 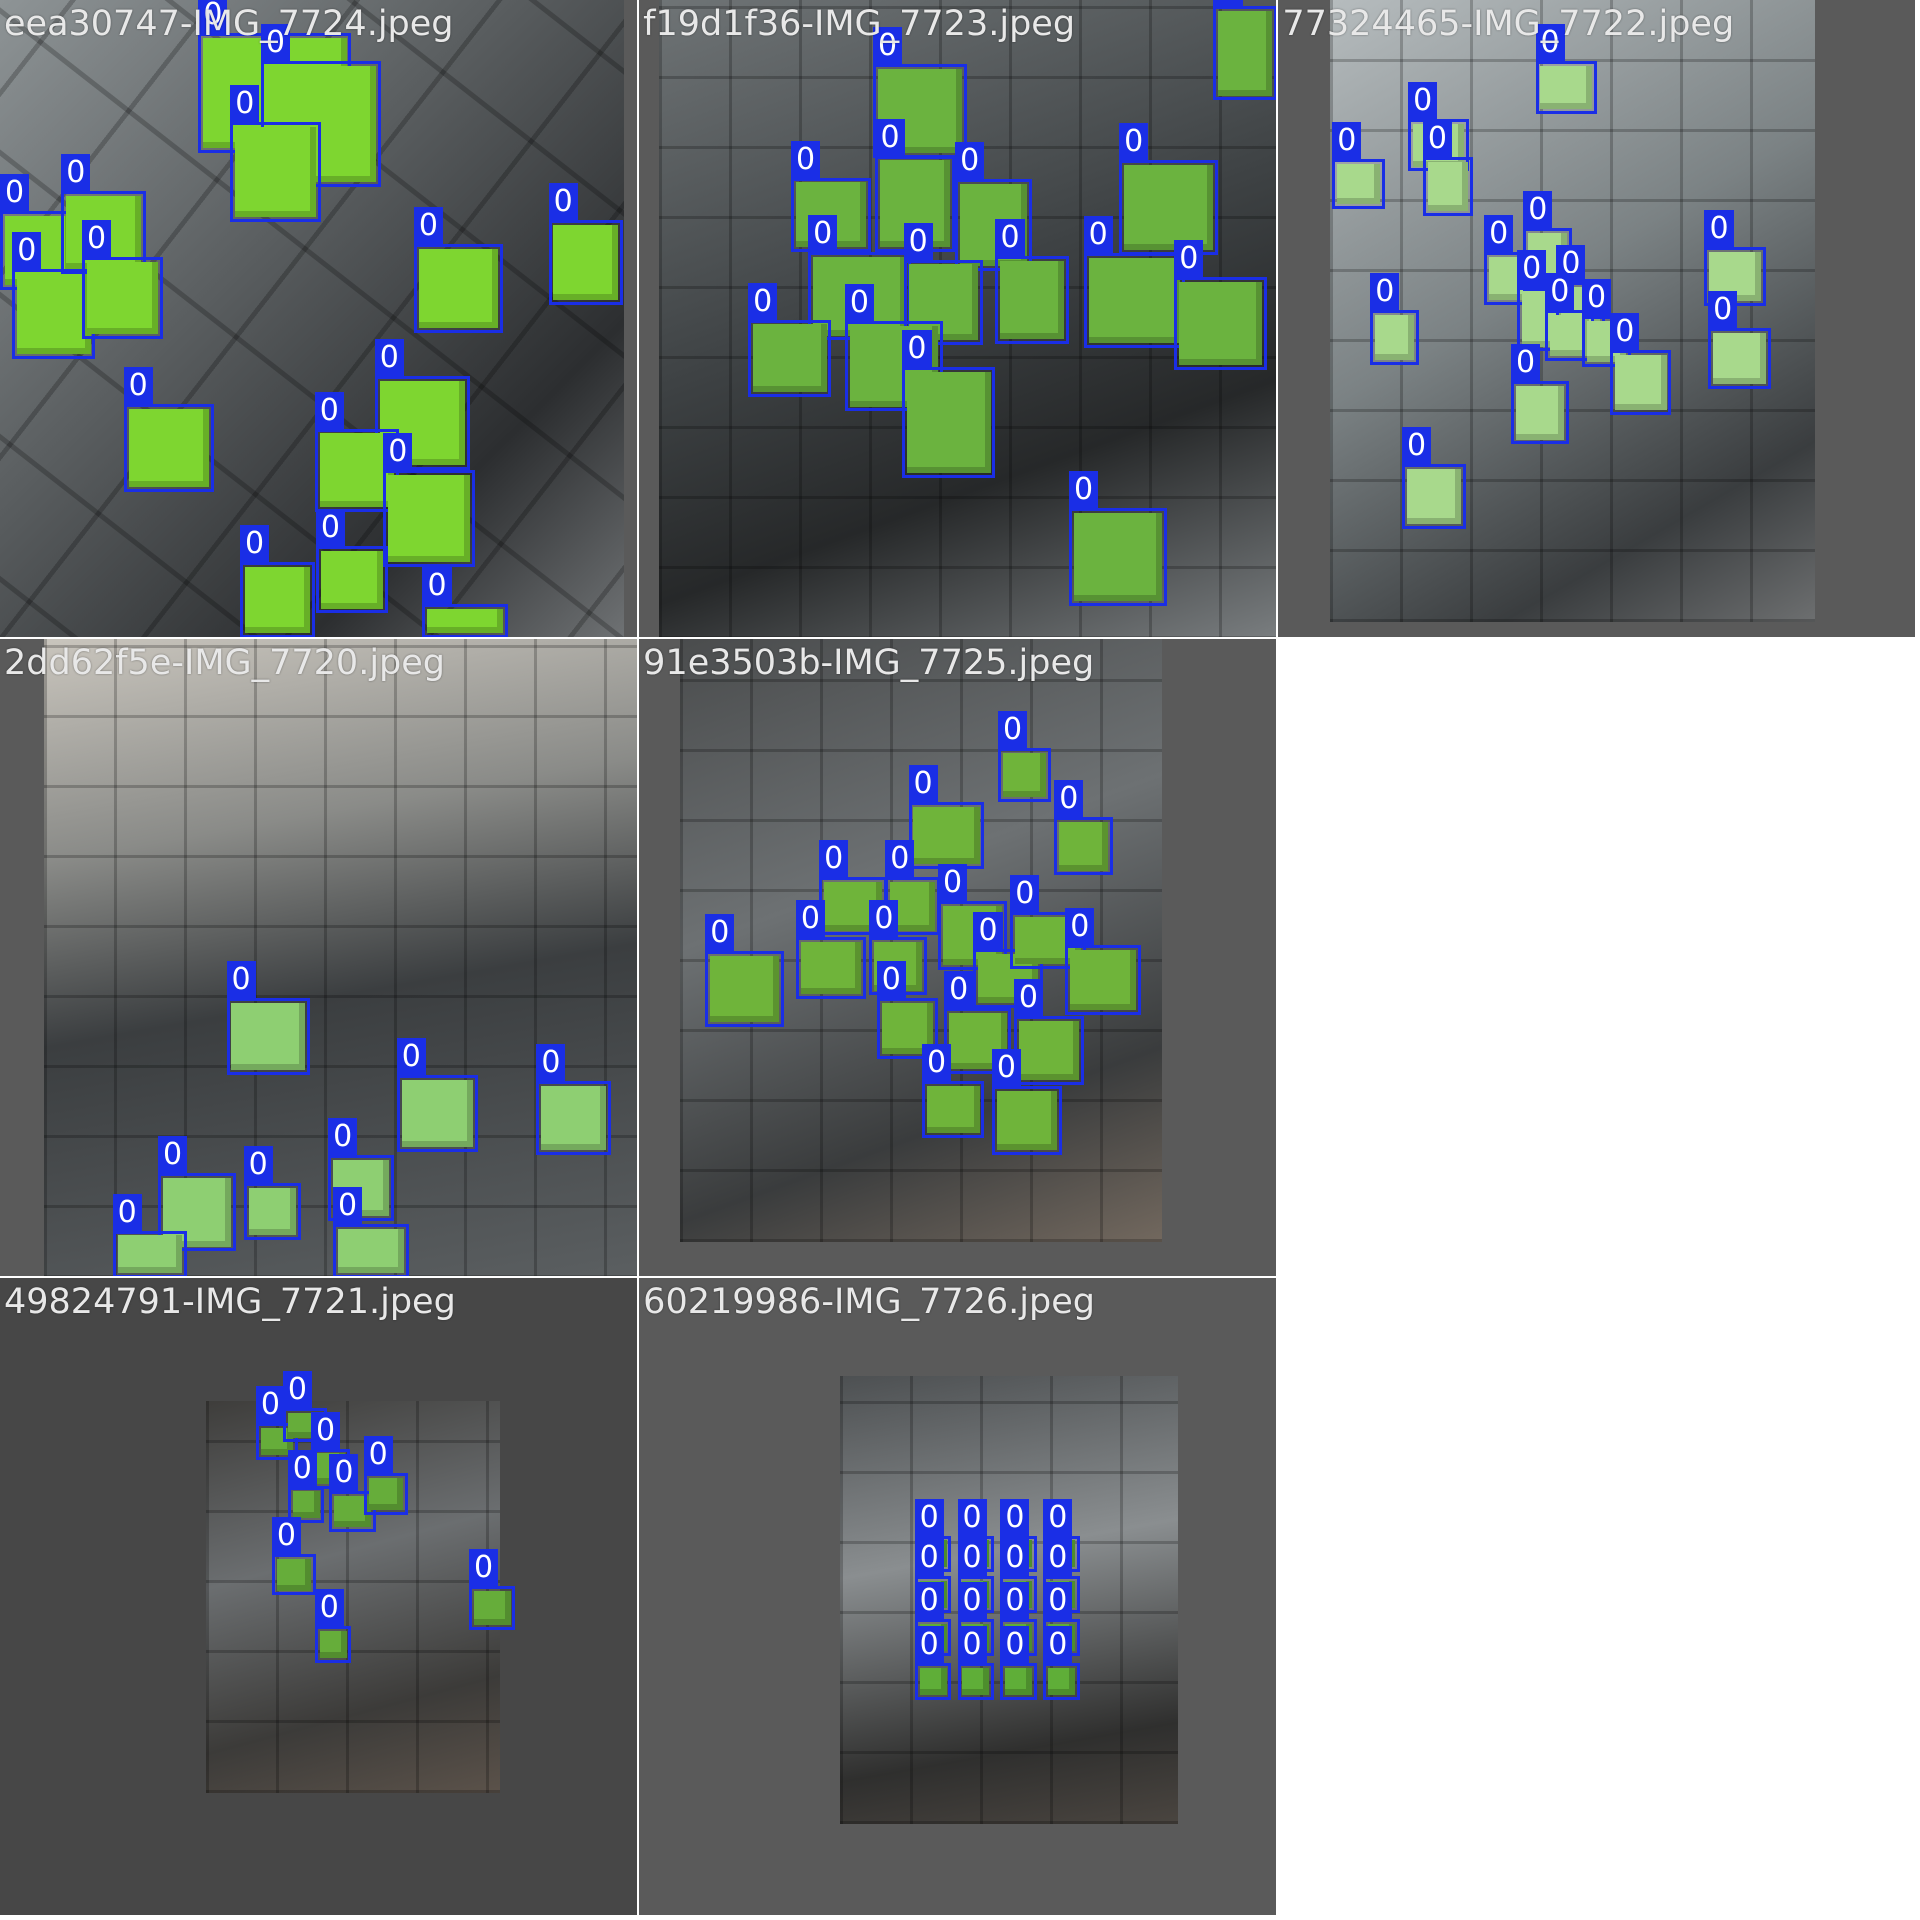 What do you see at coordinates (859, 24) in the screenshot?
I see `image-filename: f19d1f36-IMG_7723.jpeg` at bounding box center [859, 24].